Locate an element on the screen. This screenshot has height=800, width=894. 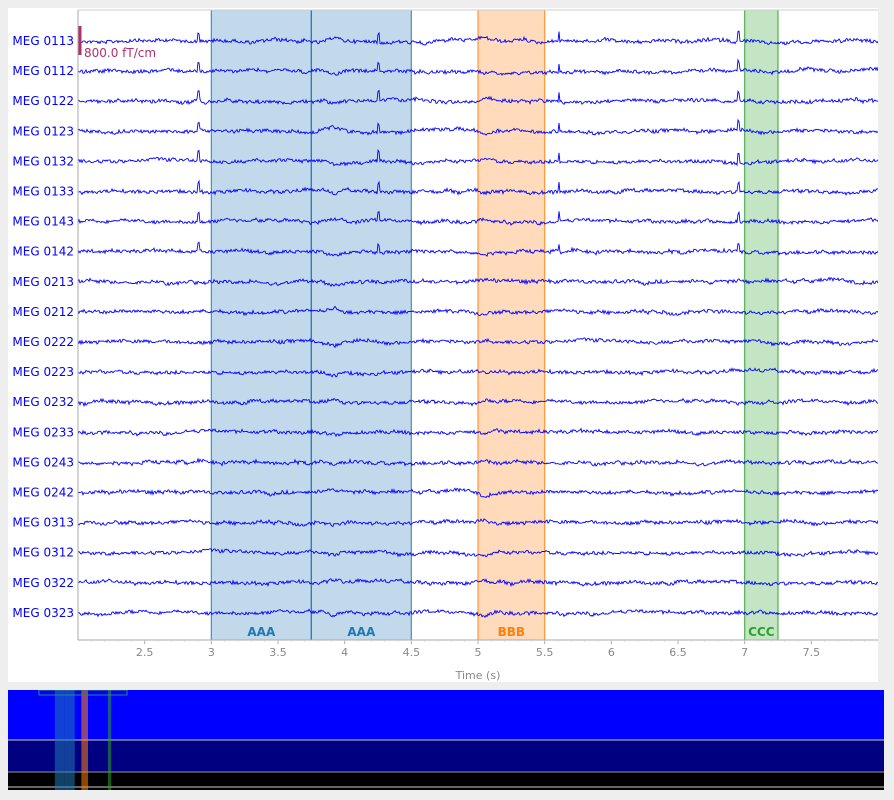
x-tick-label: 3.5 is located at coordinates (278, 652).